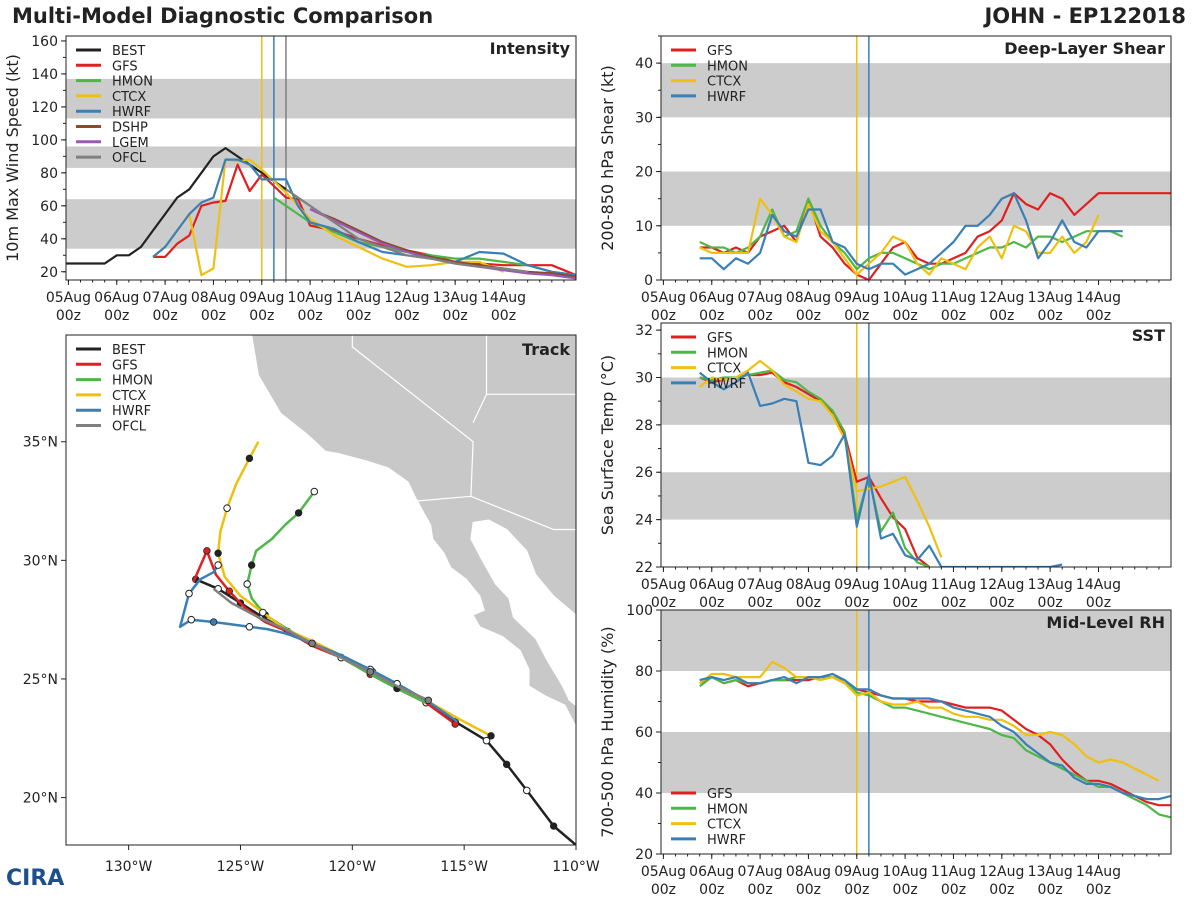 The width and height of the screenshot is (1200, 900). Describe the element at coordinates (644, 733) in the screenshot. I see `rh-ytick-label: 60` at that location.